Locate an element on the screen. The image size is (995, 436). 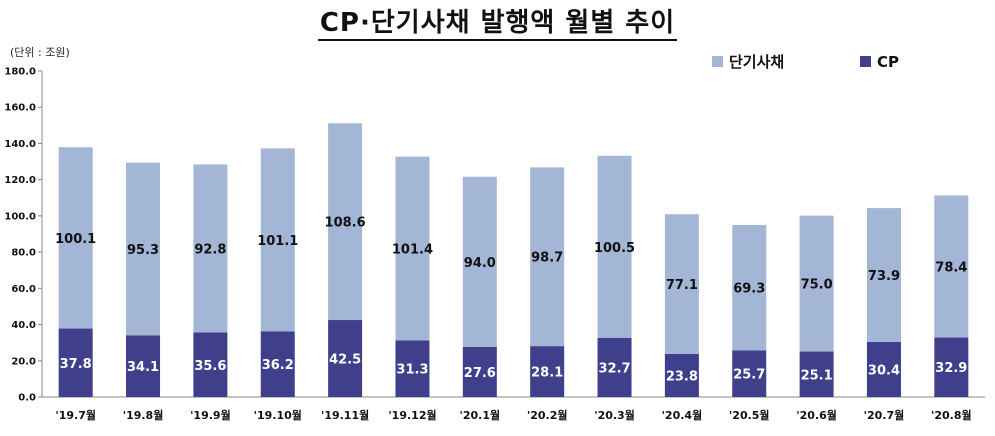
chart-title-text: CP·단기사채 발행액 월별 추이 is located at coordinates (497, 24).